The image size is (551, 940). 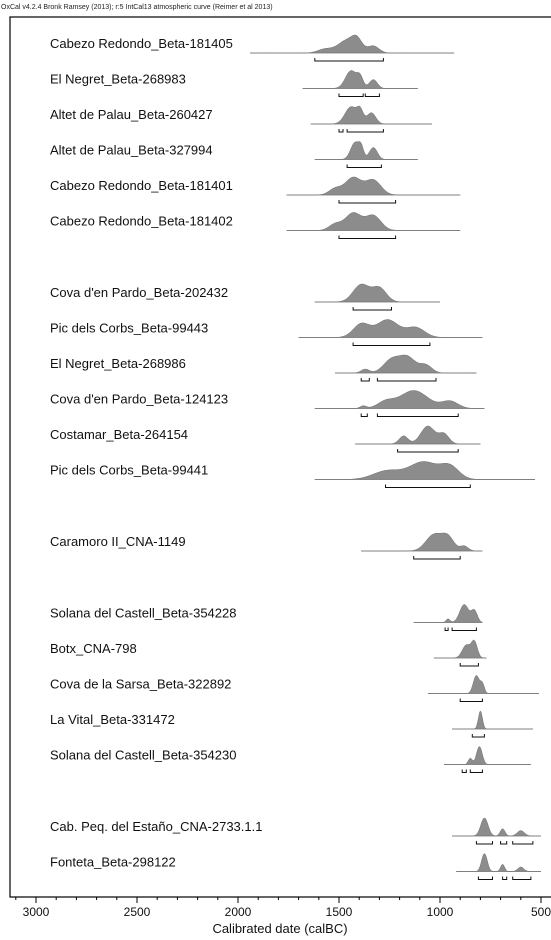 What do you see at coordinates (541, 912) in the screenshot?
I see `x-tick-label: 500` at bounding box center [541, 912].